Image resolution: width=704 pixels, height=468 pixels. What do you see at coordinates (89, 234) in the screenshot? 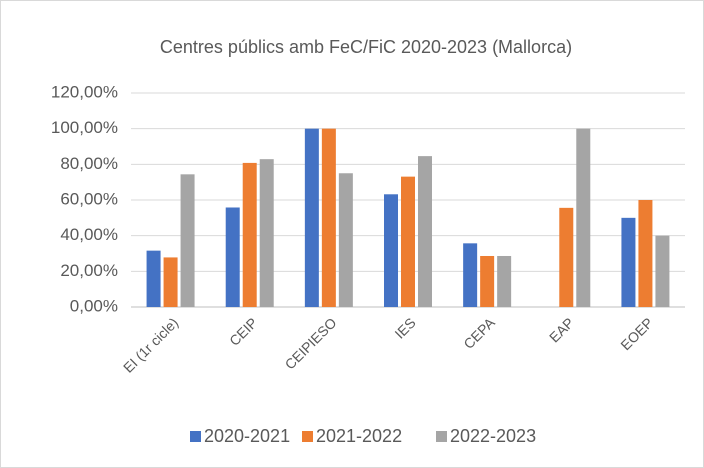
I see `y-tick-label: 40,00%` at bounding box center [89, 234].